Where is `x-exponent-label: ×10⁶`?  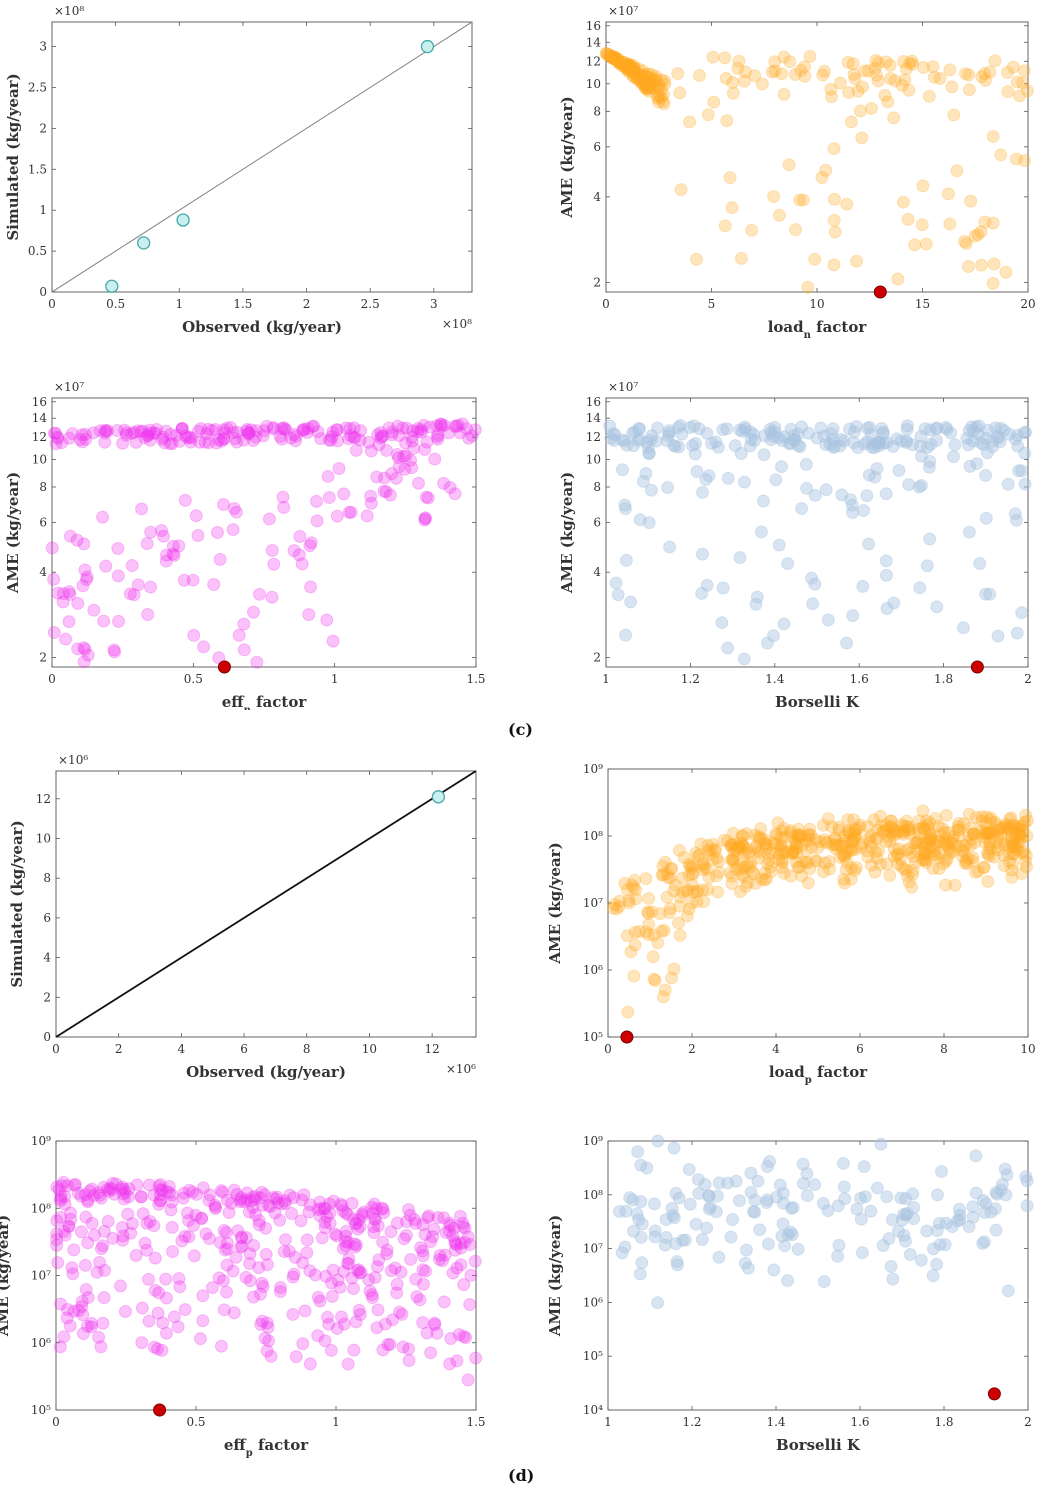
x-exponent-label: ×10⁶ is located at coordinates (461, 1069).